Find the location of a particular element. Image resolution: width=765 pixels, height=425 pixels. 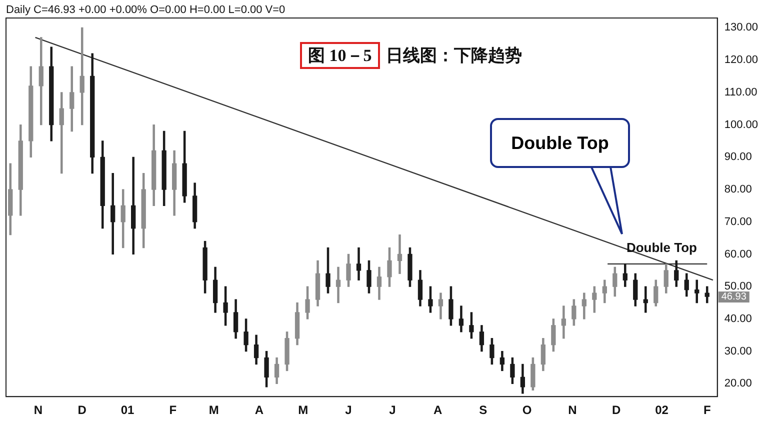

x-tick-label: 02 is located at coordinates (662, 410).